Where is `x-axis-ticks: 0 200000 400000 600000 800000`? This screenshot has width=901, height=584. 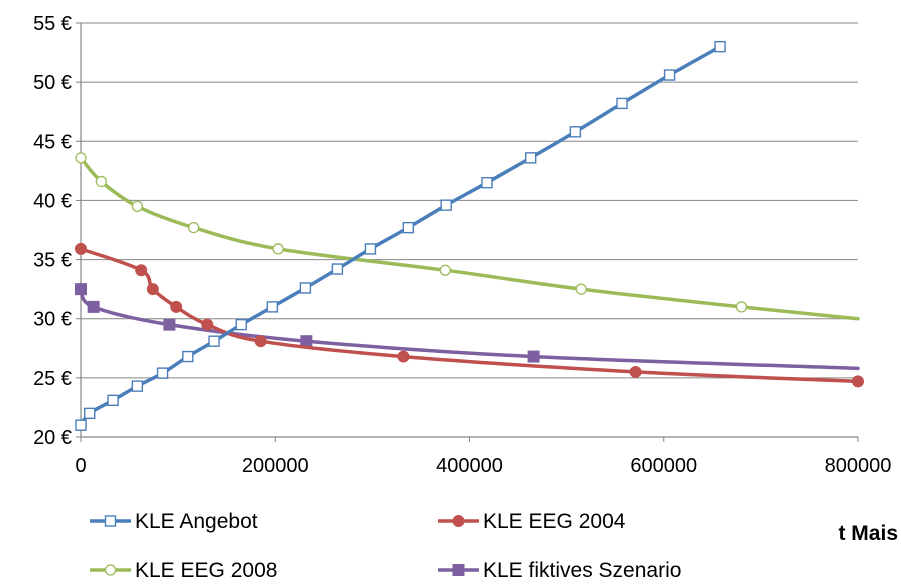 x-axis-ticks: 0 200000 400000 600000 800000 is located at coordinates (483, 457).